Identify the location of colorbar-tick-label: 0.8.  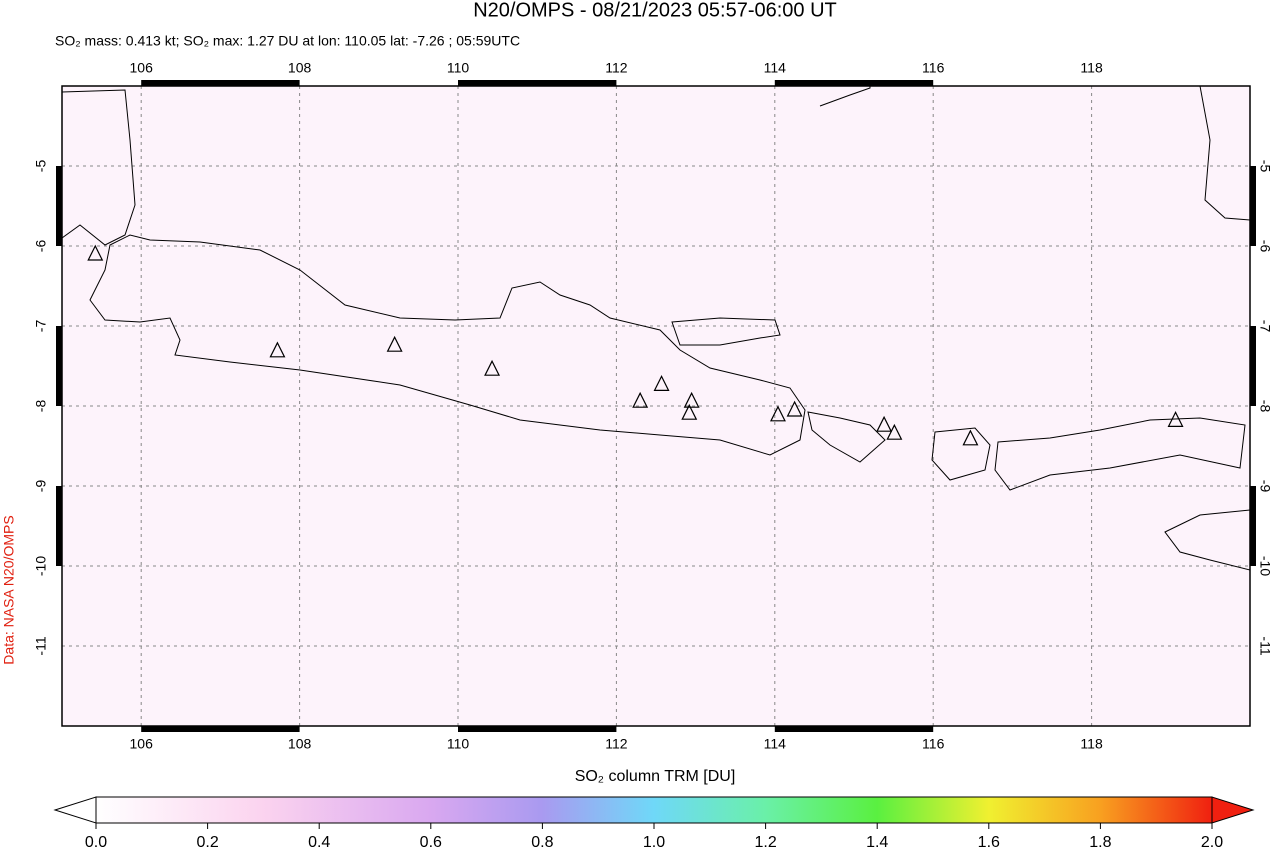
(542, 842).